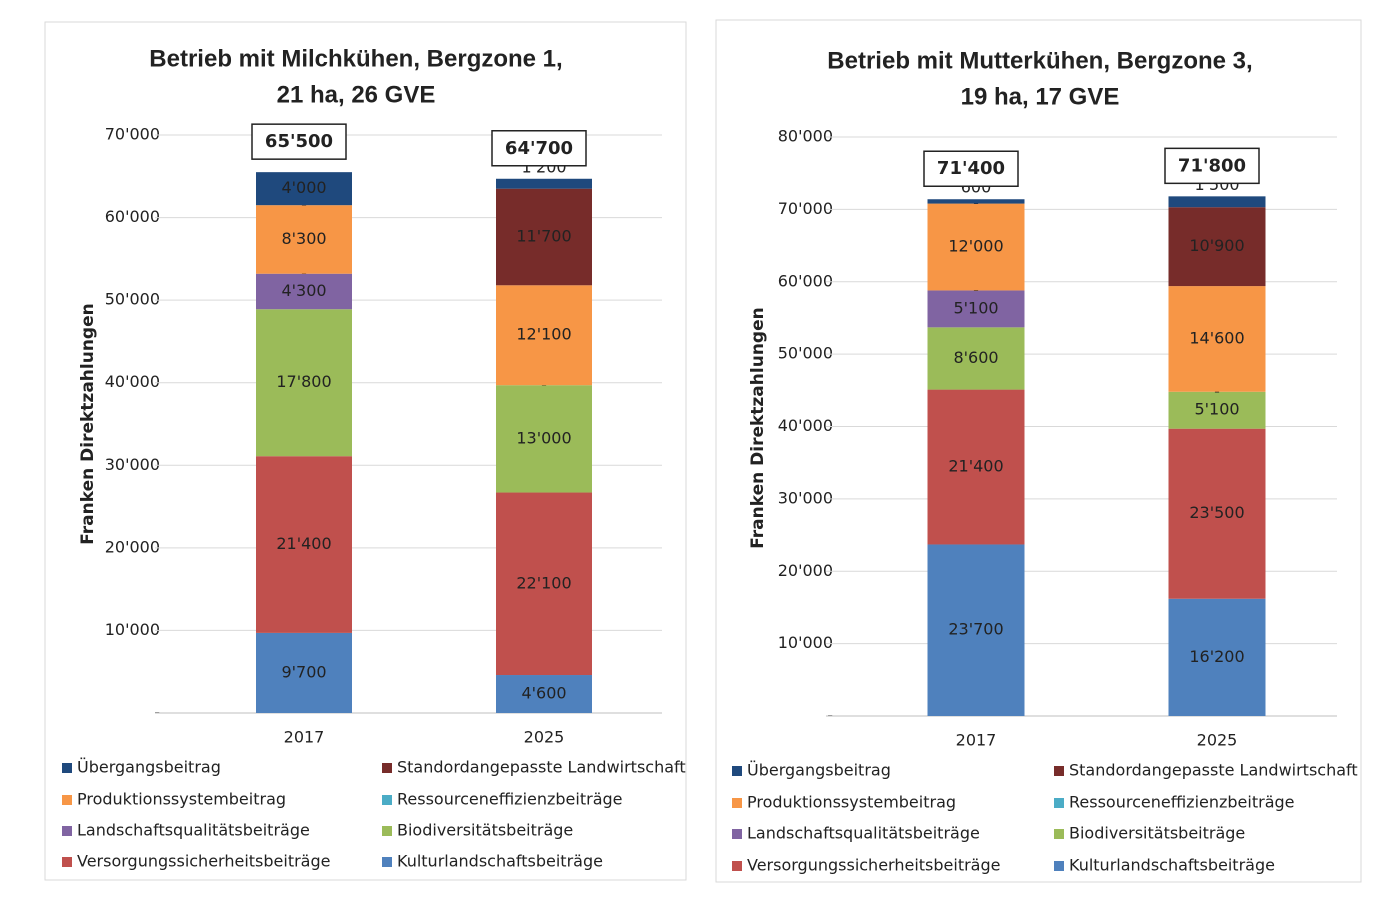 The width and height of the screenshot is (1400, 903). I want to click on data-label: 23'500, so click(1216, 512).